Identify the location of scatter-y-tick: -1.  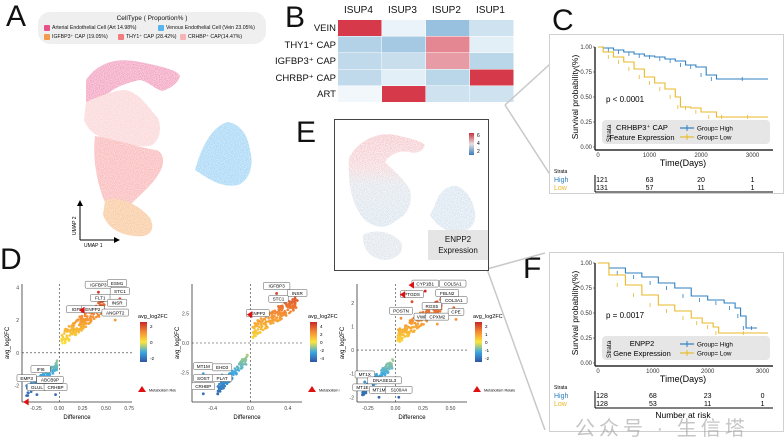
(352, 375).